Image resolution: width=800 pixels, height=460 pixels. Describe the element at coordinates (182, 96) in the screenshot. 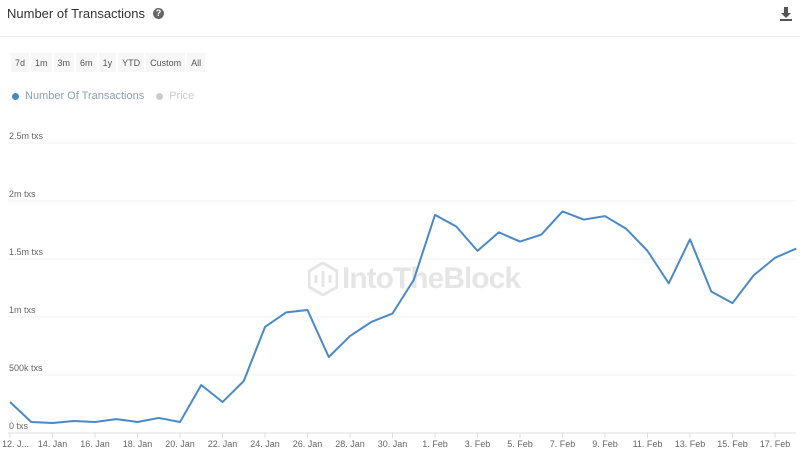

I see `legend-label: Price` at that location.